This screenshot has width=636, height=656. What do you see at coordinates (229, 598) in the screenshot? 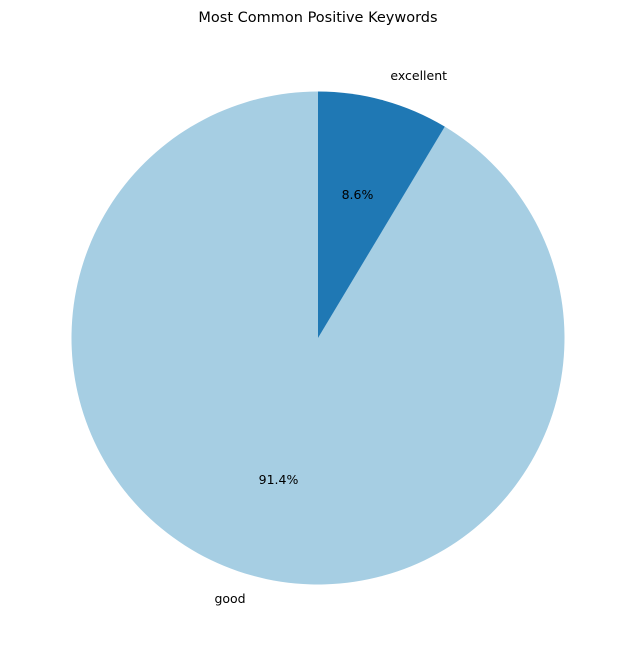
I see `slice-label-good: good` at bounding box center [229, 598].